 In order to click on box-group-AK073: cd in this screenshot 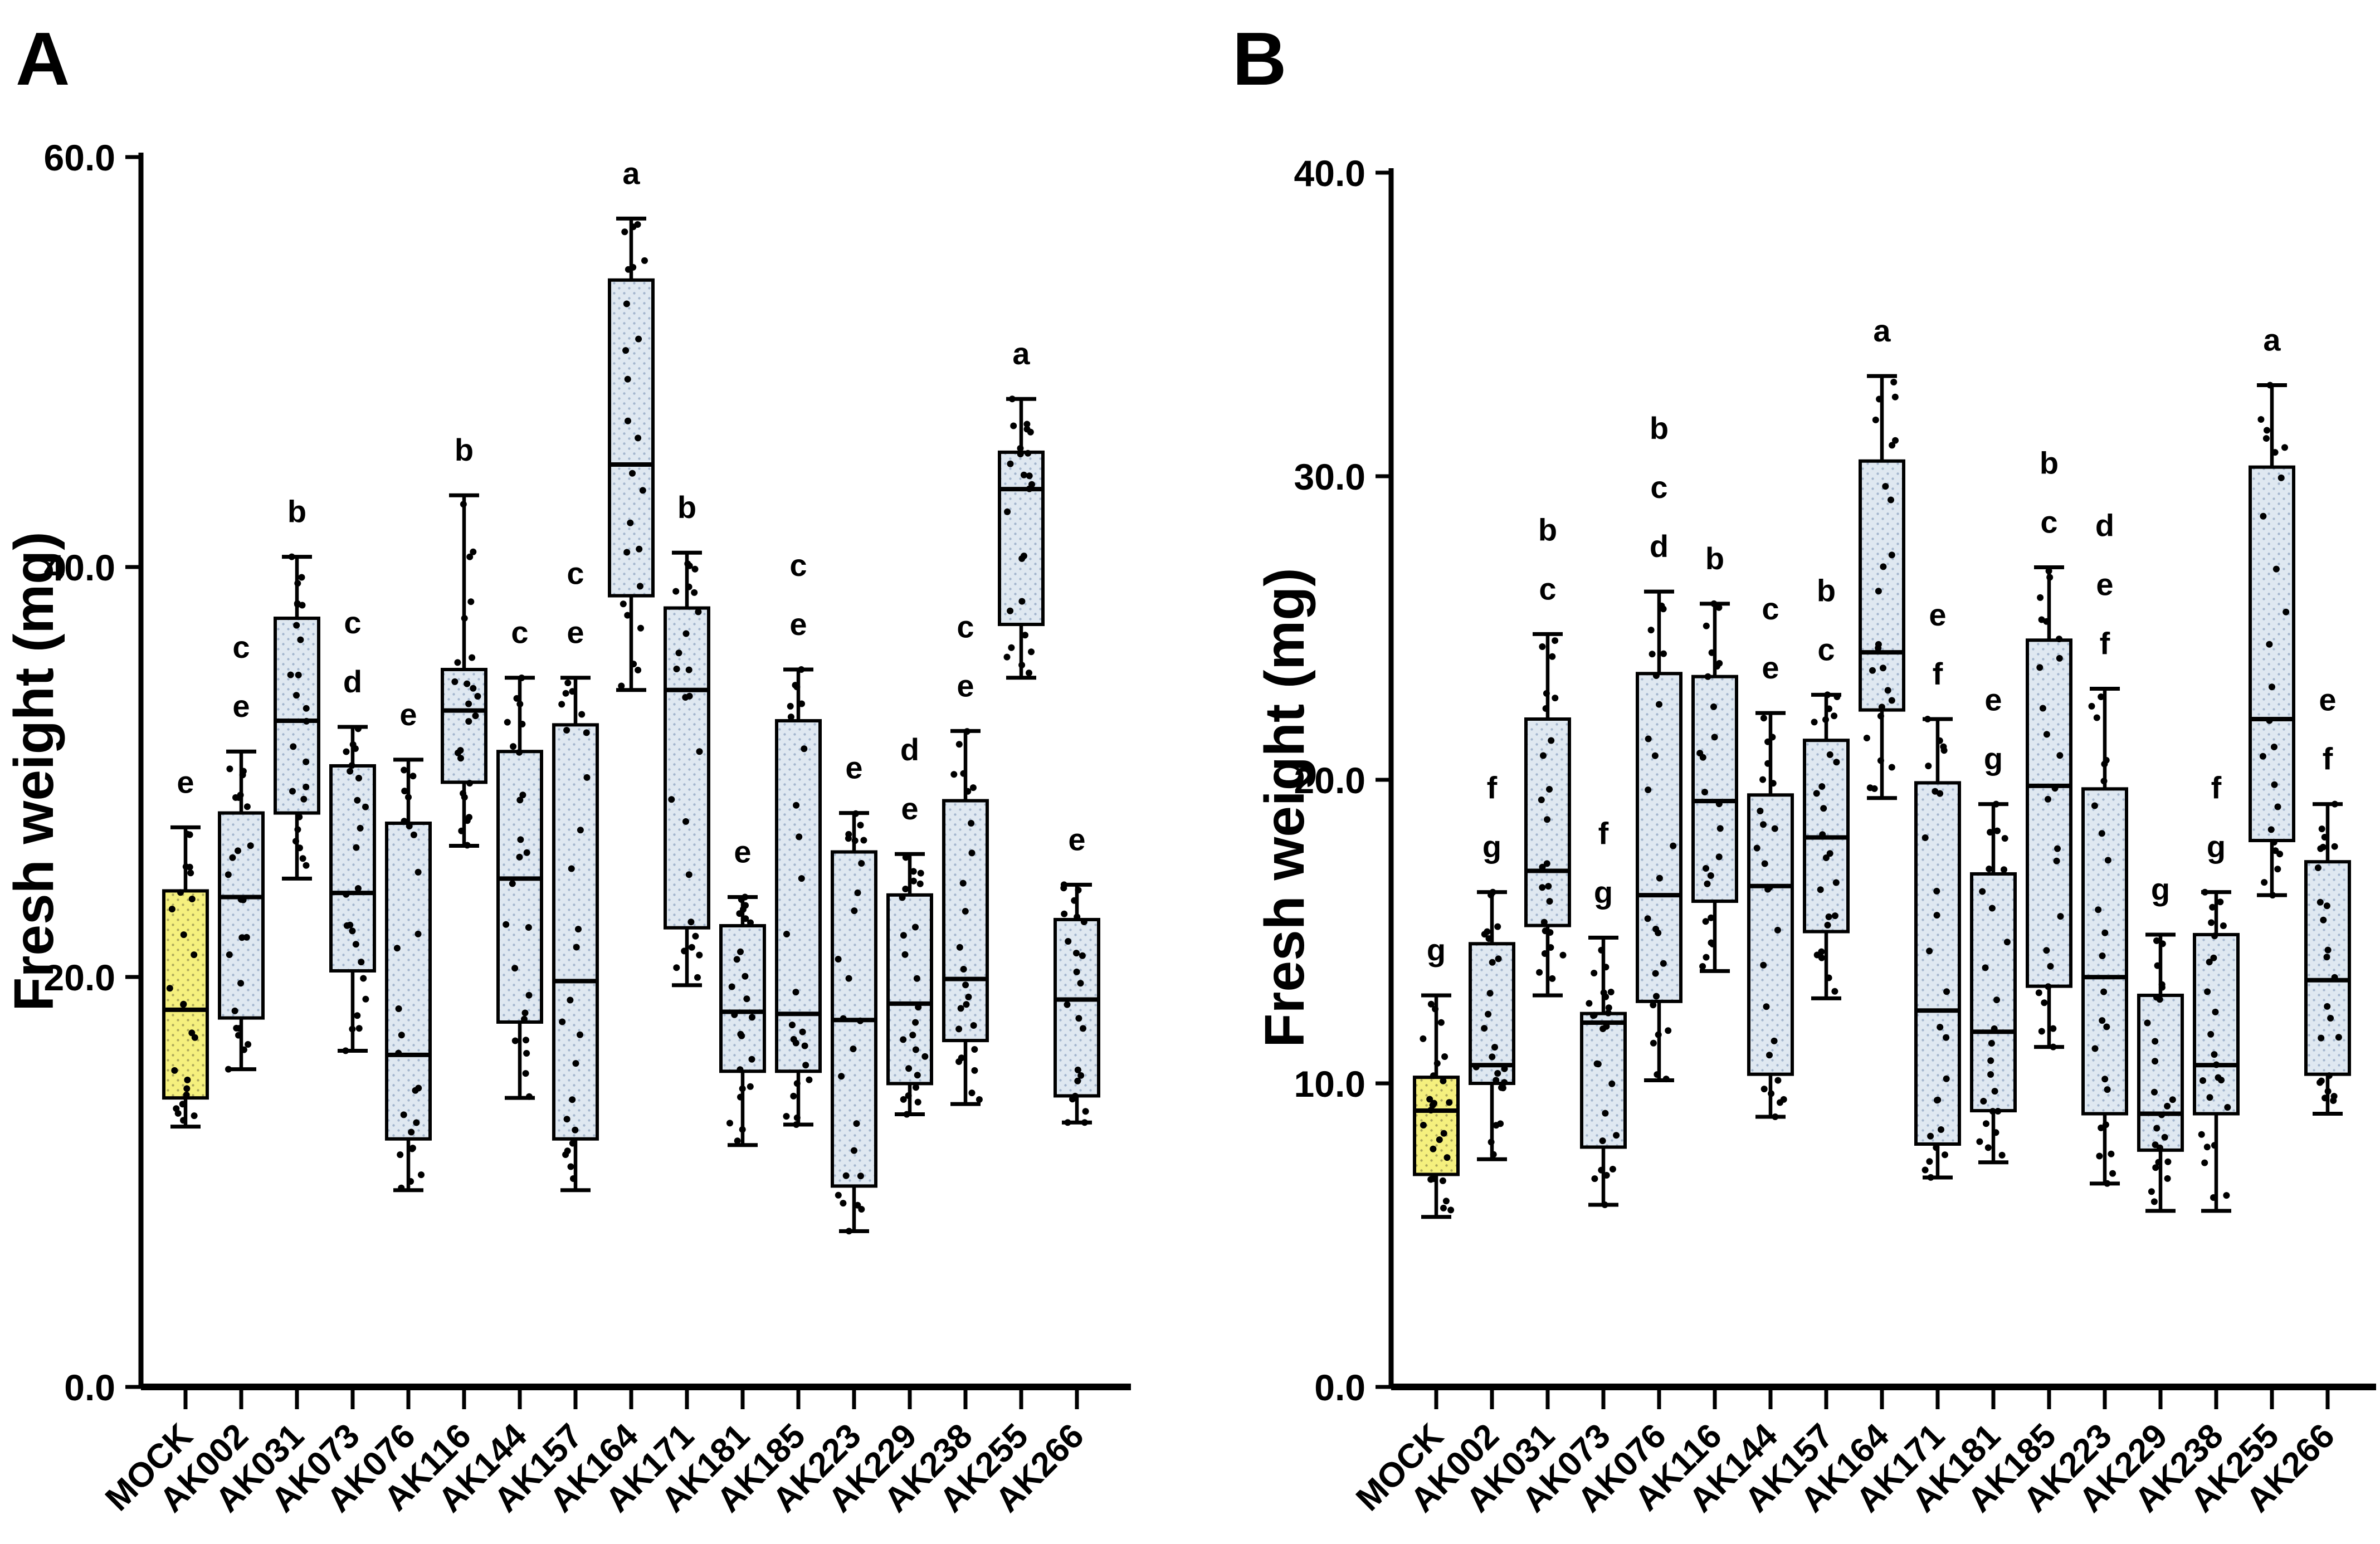, I will do `click(352, 829)`.